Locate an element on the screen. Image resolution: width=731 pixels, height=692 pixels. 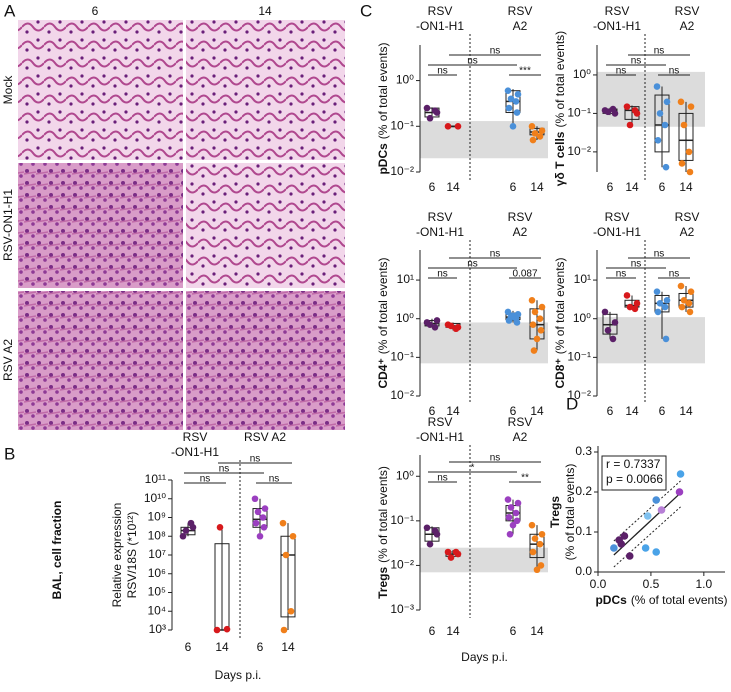
side-label: BAL, cell fraction is located at coordinates (57, 550).